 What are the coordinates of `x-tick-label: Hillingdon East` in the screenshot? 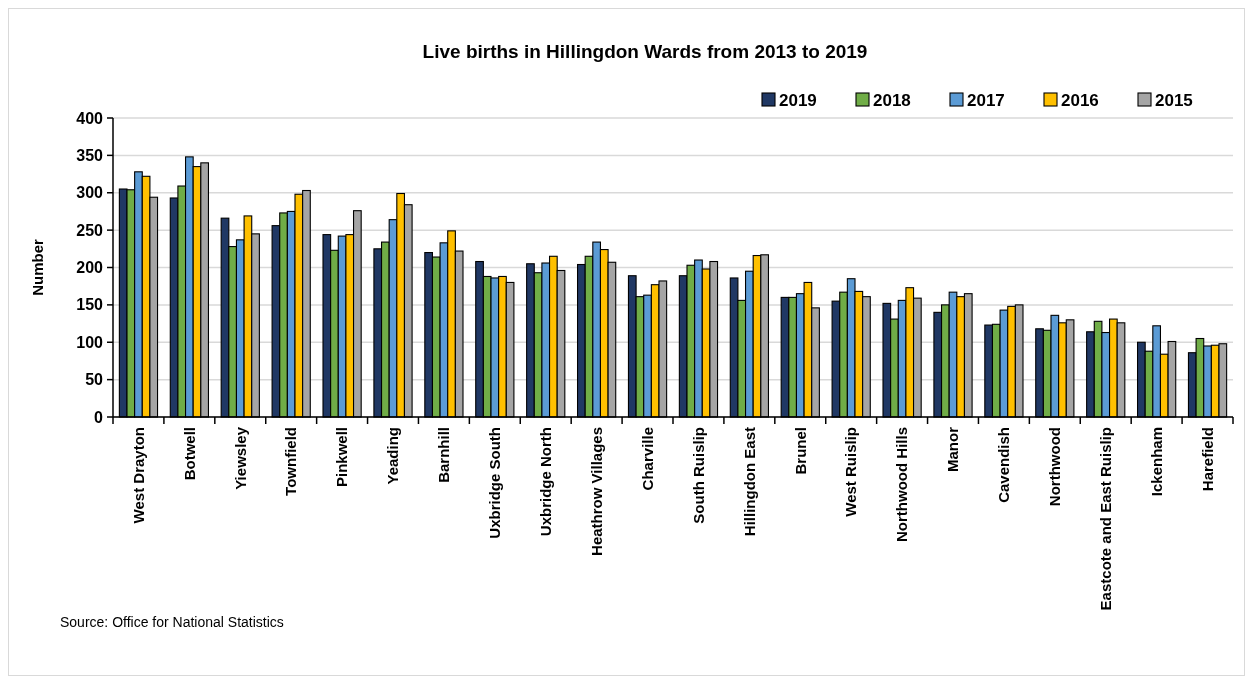 It's located at (749, 482).